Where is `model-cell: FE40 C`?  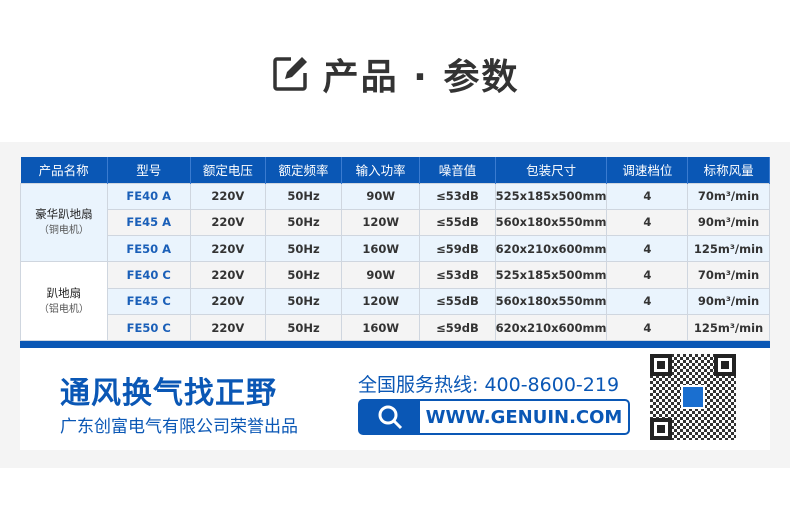 model-cell: FE40 C is located at coordinates (148, 275).